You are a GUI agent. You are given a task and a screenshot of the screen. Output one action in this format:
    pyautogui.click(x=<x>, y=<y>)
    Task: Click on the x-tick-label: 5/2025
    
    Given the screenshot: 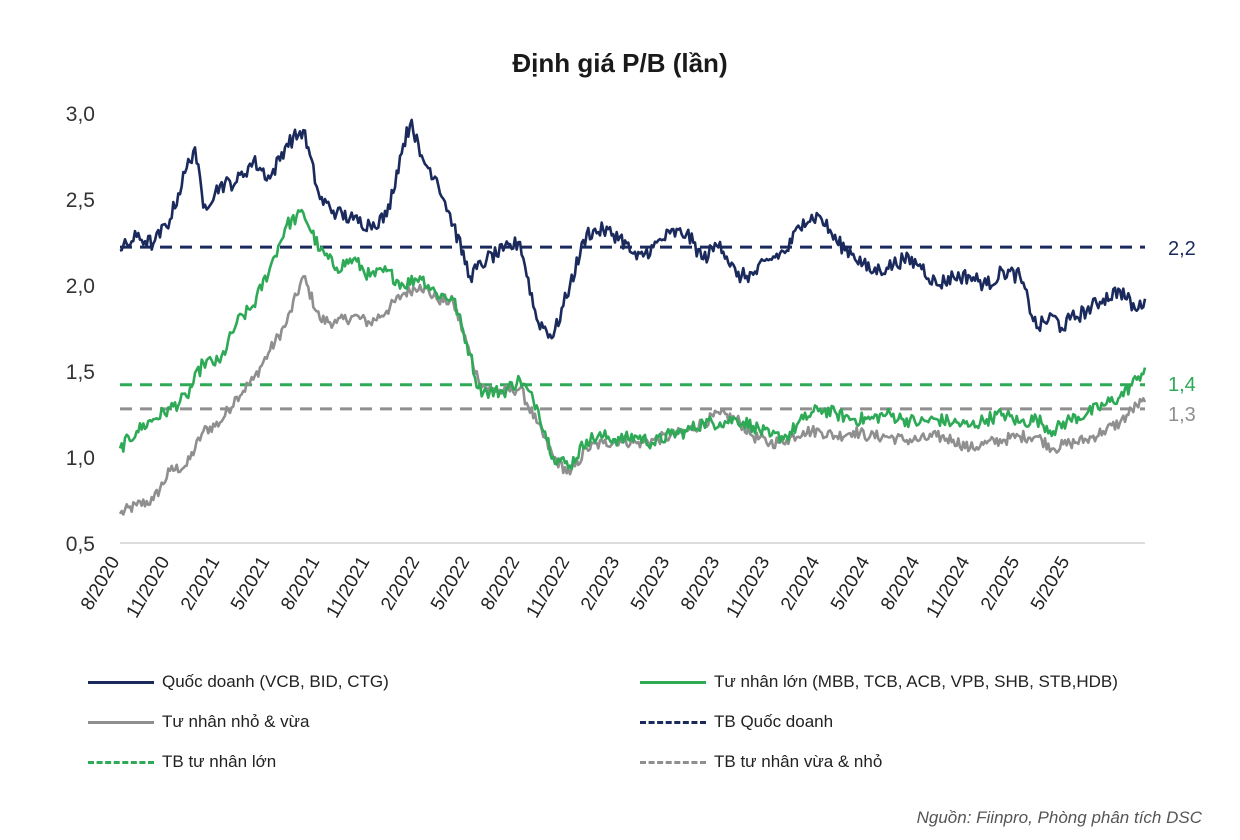 What is the action you would take?
    pyautogui.click(x=1050, y=583)
    